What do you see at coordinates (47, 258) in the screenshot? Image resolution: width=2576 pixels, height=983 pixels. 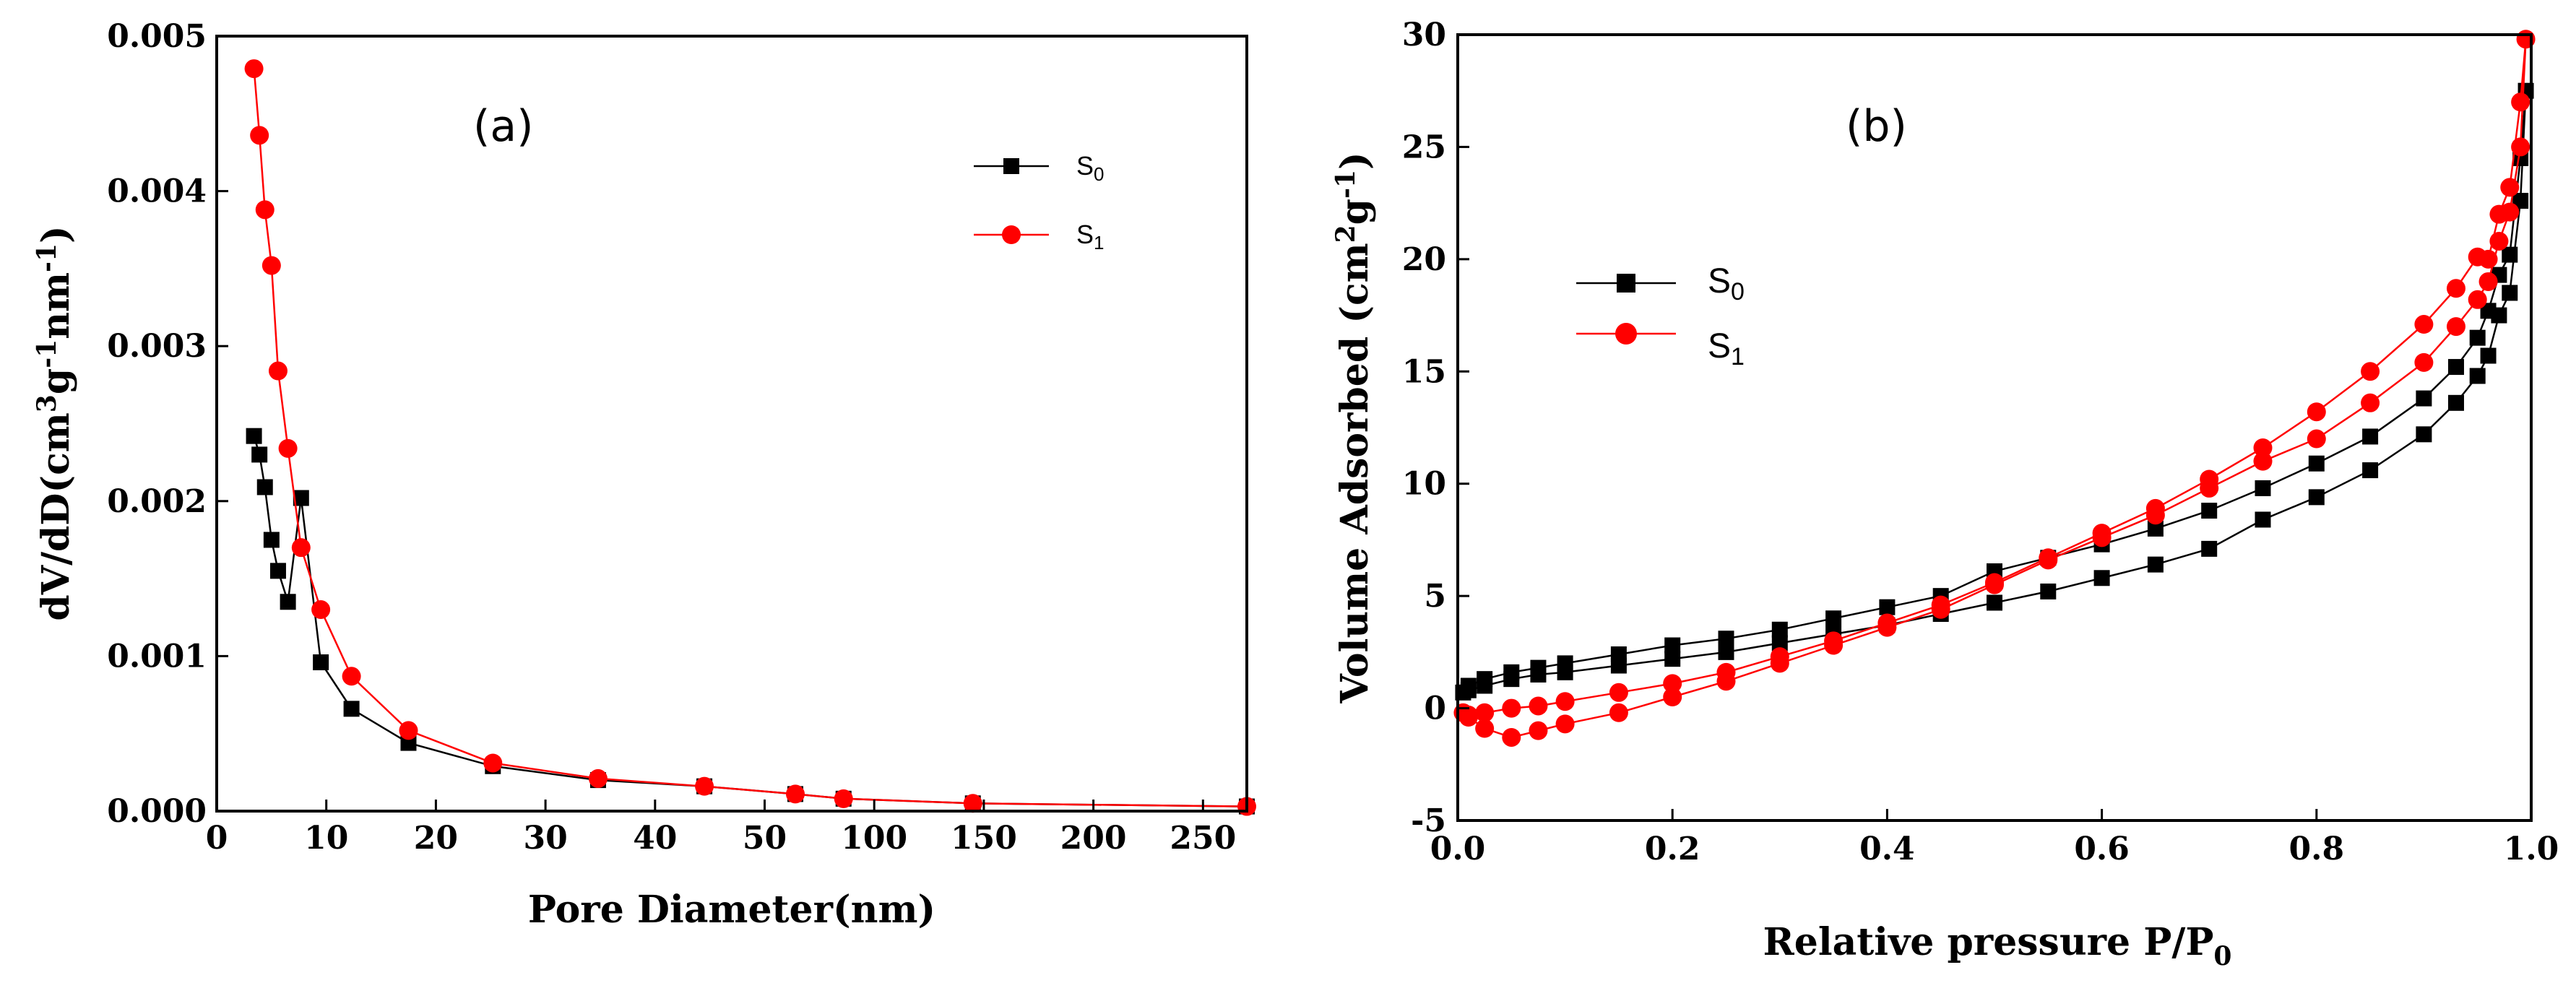 I see `chart-a-y-label-sup3: -1` at bounding box center [47, 258].